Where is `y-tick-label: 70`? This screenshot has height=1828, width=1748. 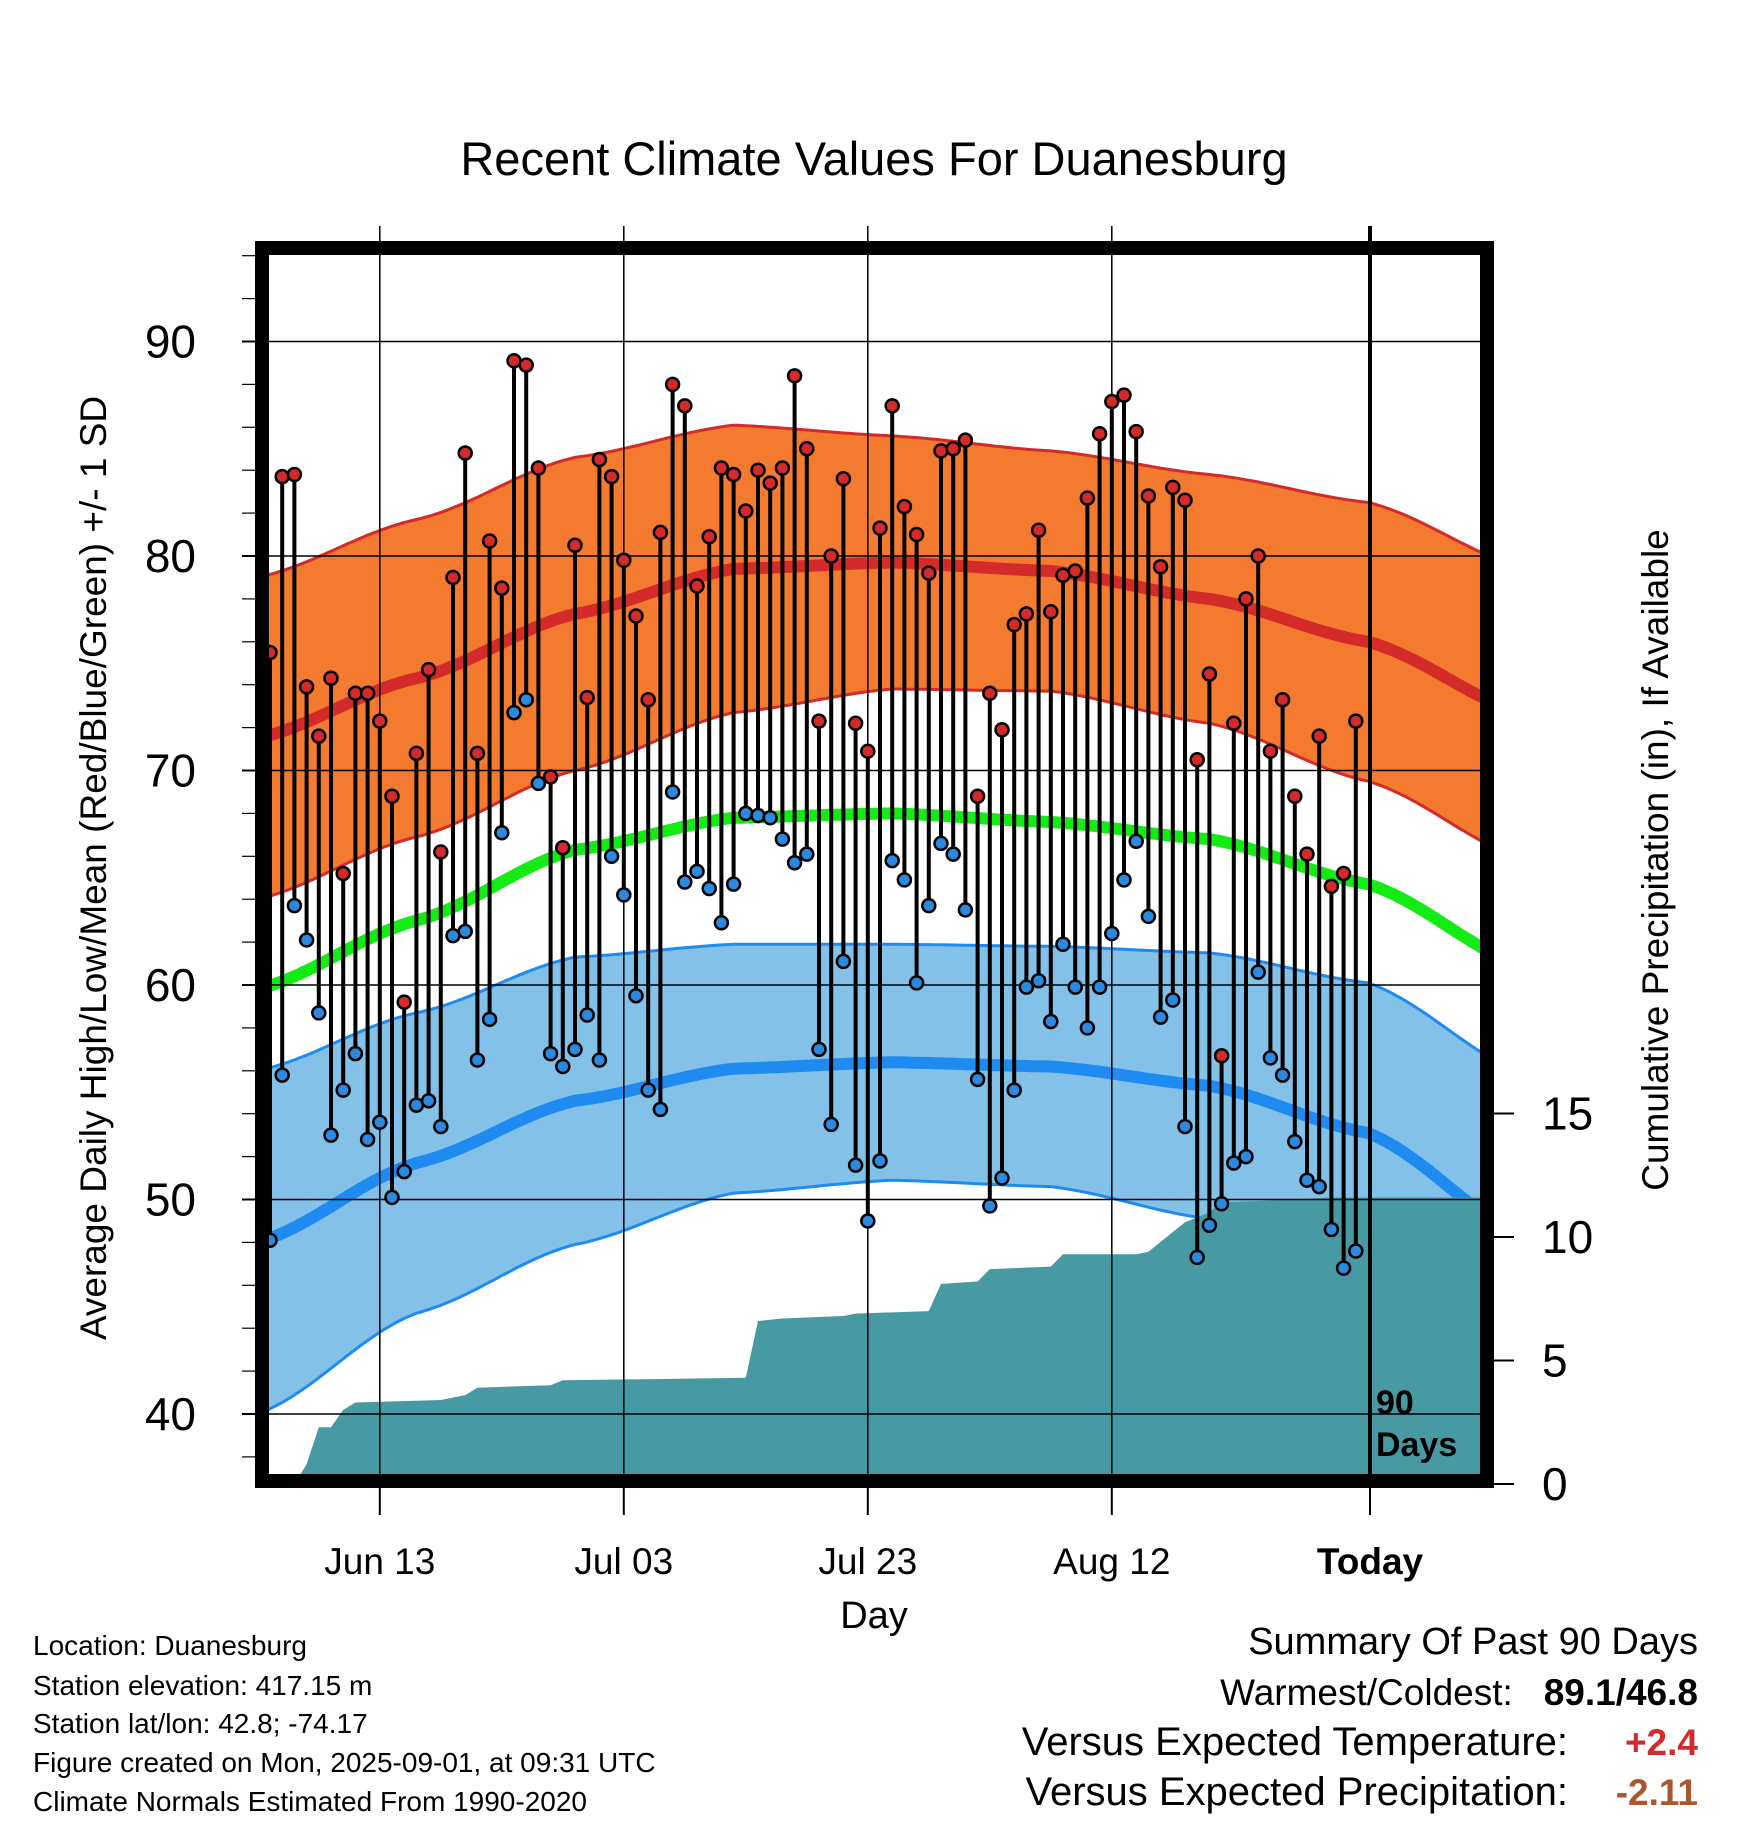
y-tick-label: 70 is located at coordinates (170, 771).